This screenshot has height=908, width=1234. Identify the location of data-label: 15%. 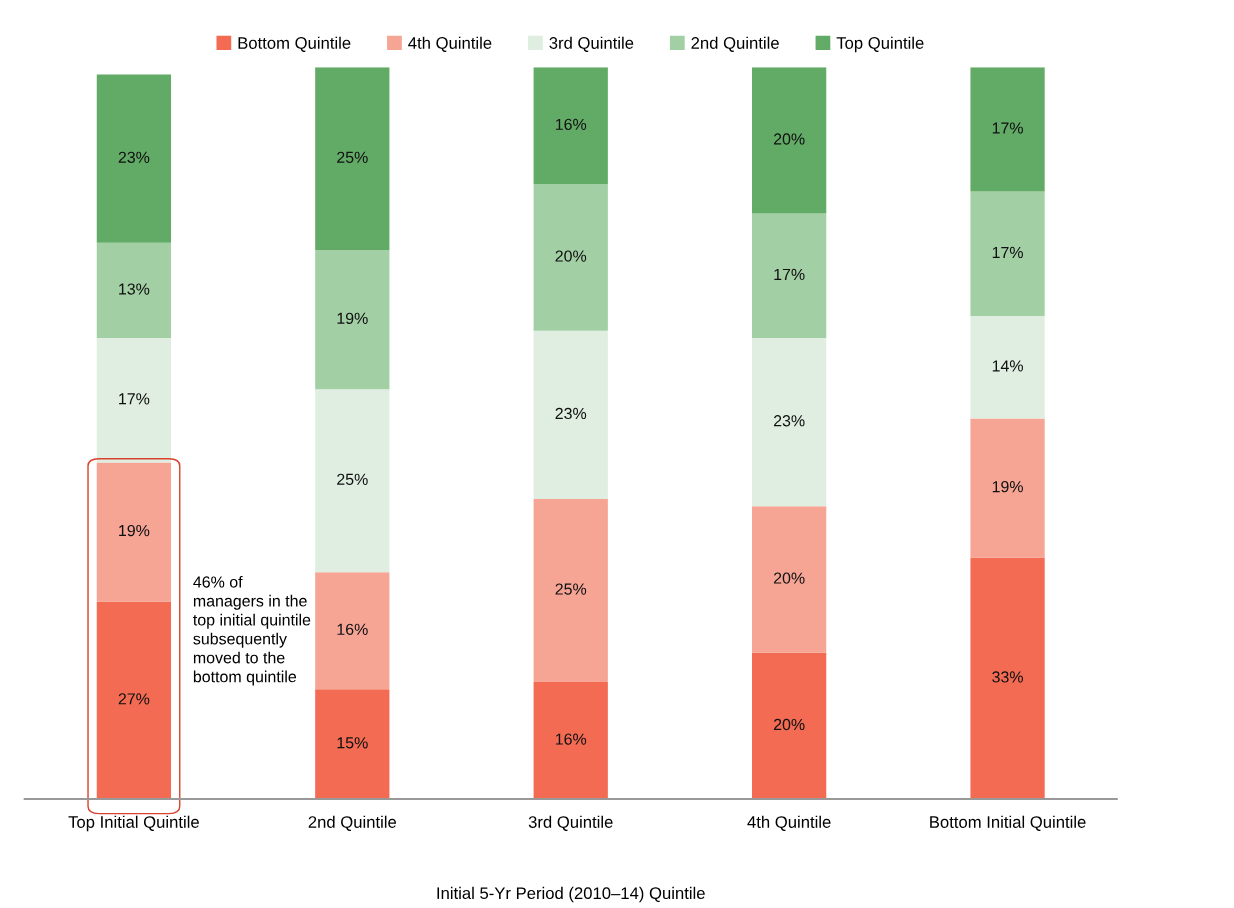
(352, 743).